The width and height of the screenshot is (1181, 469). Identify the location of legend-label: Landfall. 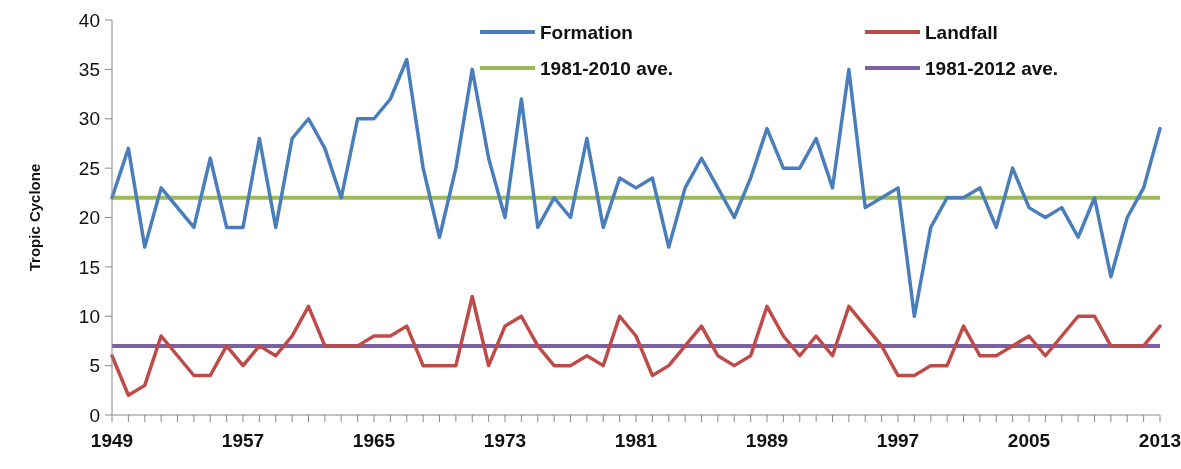
(961, 32).